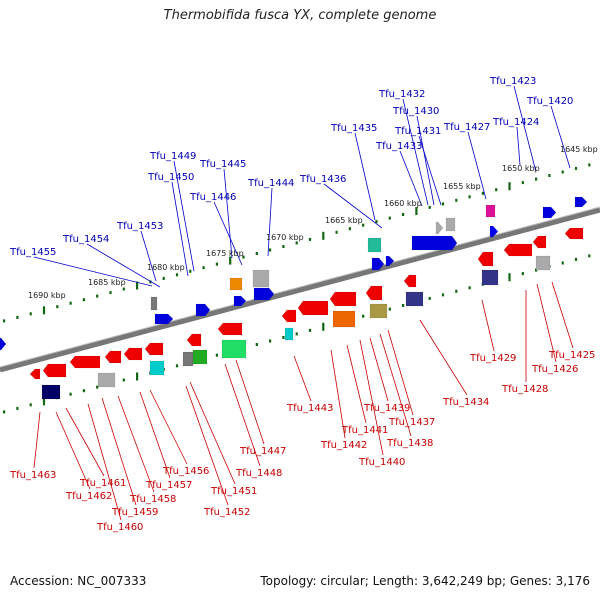 The image size is (600, 600). Describe the element at coordinates (411, 422) in the screenshot. I see `gene-label-reverse: Tfu_1437` at that location.